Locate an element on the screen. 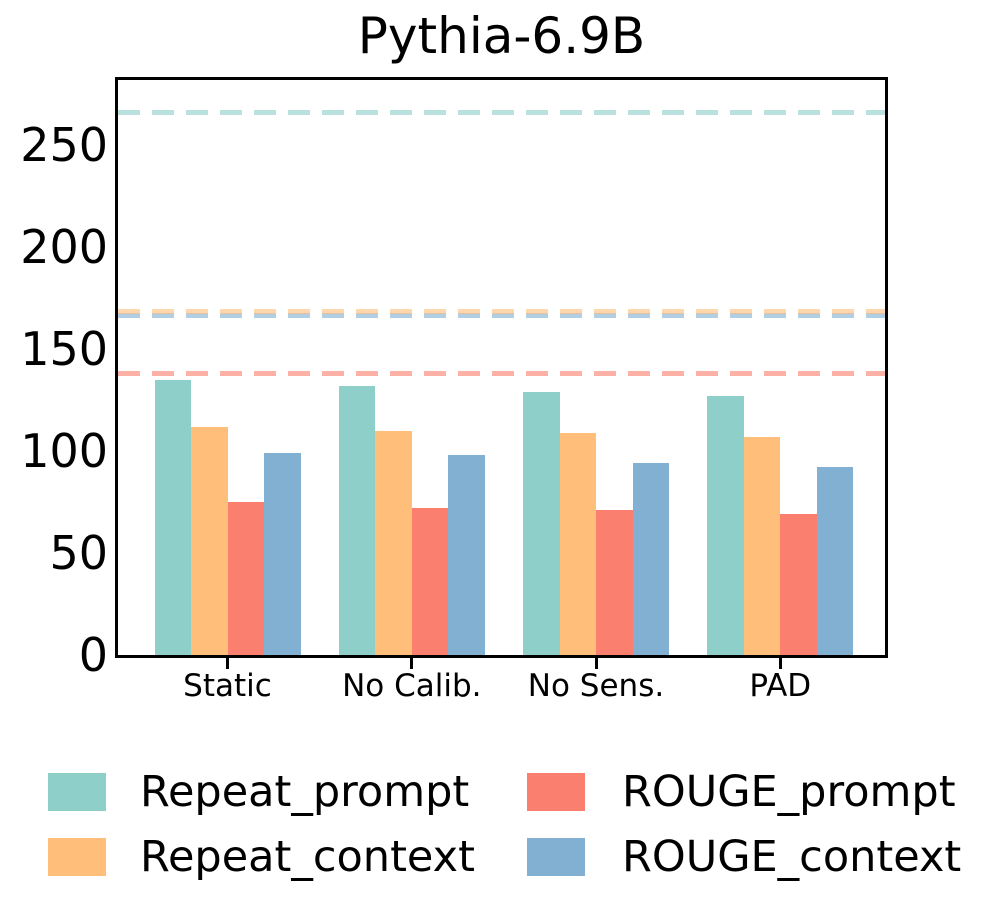 The width and height of the screenshot is (996, 915). bar-repeat_context-static is located at coordinates (209, 540).